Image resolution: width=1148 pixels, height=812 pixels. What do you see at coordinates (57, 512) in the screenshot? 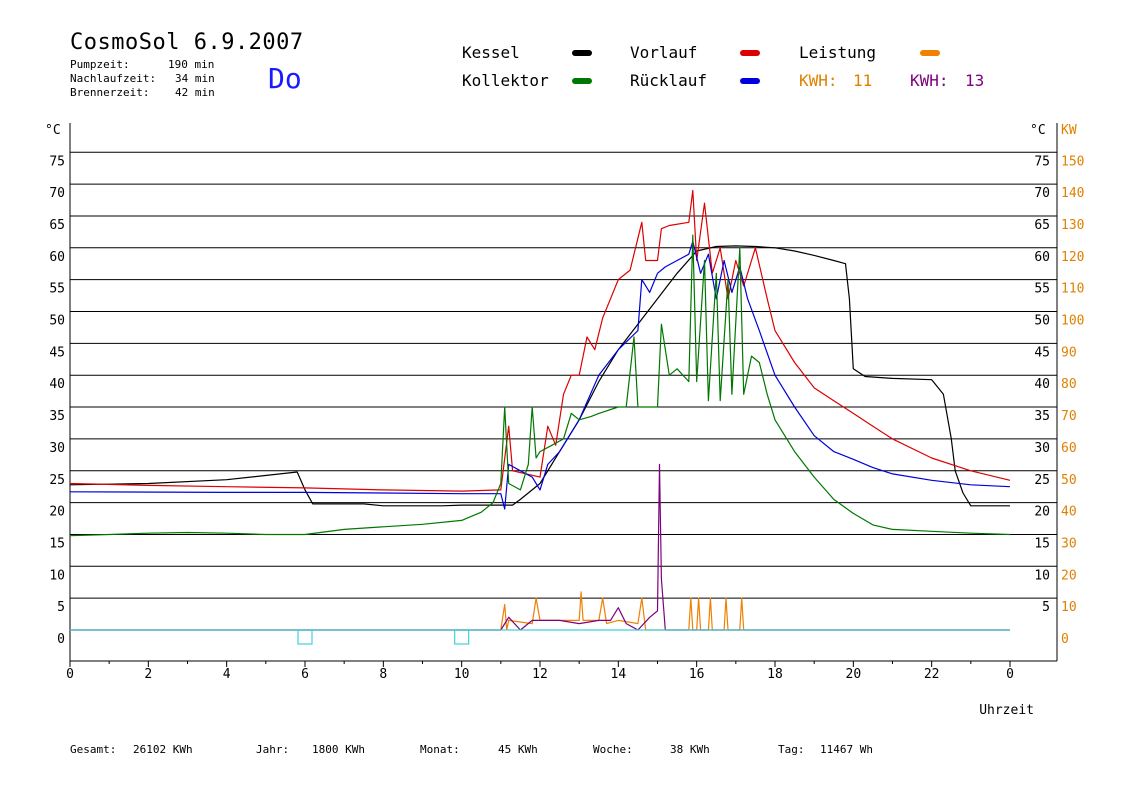
I see `y-tick-left-20: 20` at bounding box center [57, 512].